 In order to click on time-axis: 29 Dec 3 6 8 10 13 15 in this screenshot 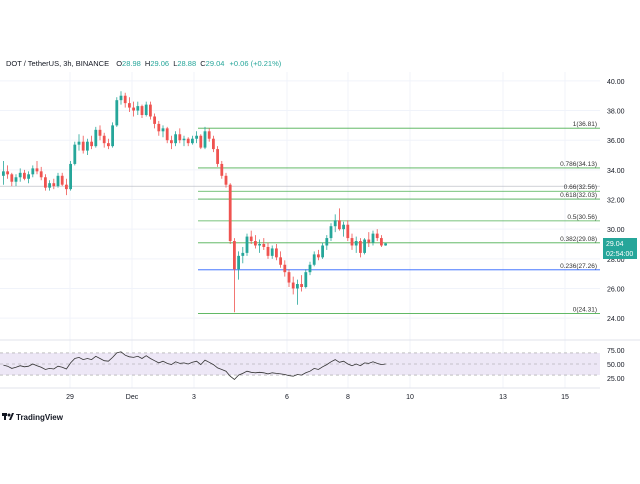, I will do `click(317, 397)`.